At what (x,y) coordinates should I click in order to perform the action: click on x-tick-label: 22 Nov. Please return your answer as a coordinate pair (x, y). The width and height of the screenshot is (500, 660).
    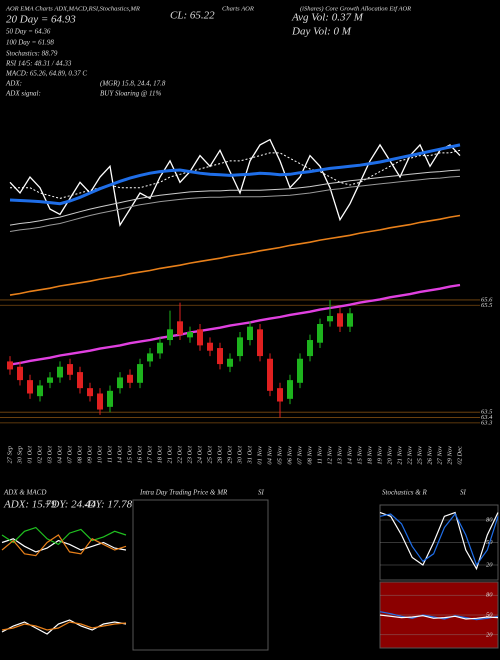
    Looking at the image, I should click on (409, 455).